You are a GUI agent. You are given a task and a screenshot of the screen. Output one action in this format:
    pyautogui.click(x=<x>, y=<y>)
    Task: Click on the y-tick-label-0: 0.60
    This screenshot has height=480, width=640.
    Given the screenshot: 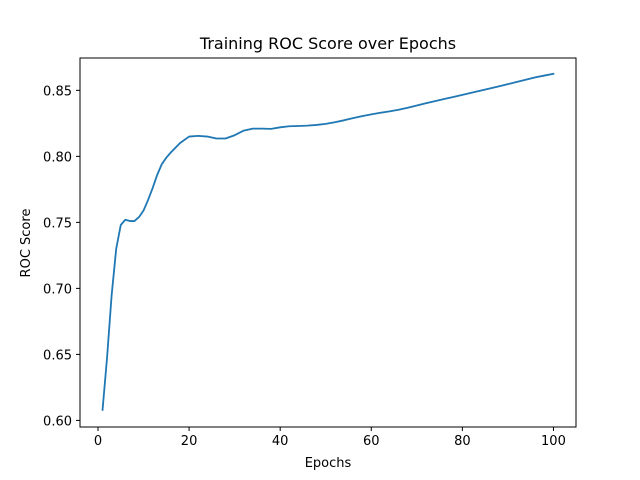 What is the action you would take?
    pyautogui.click(x=57, y=421)
    